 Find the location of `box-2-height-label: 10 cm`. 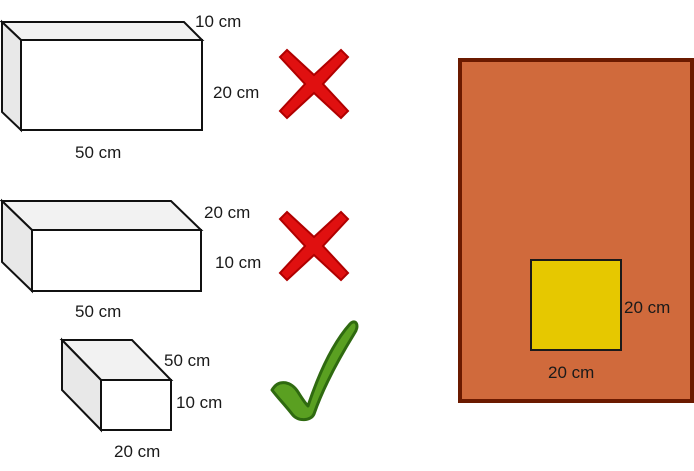

box-2-height-label: 10 cm is located at coordinates (238, 262).